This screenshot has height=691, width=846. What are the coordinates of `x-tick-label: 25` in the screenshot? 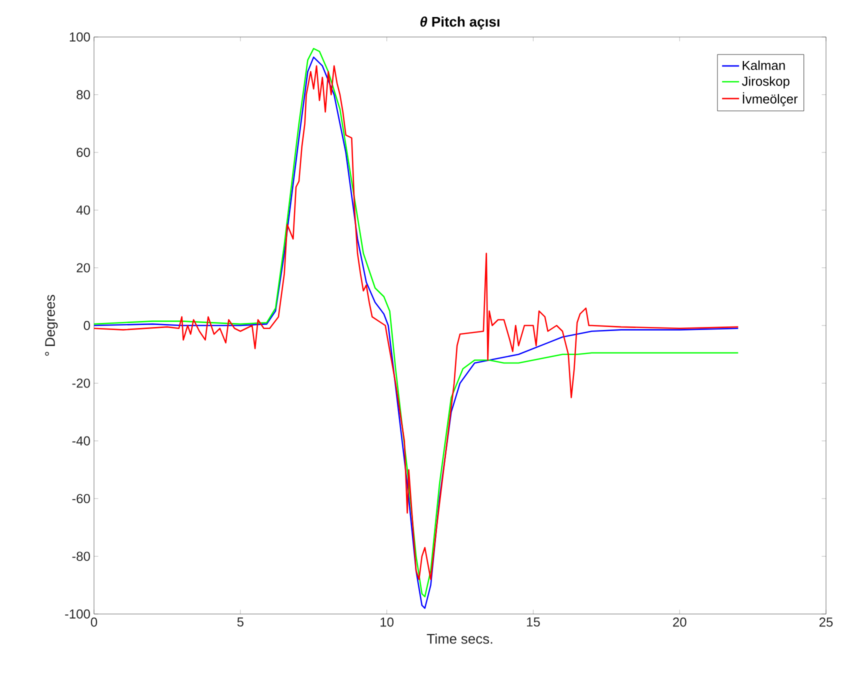 It's located at (826, 622).